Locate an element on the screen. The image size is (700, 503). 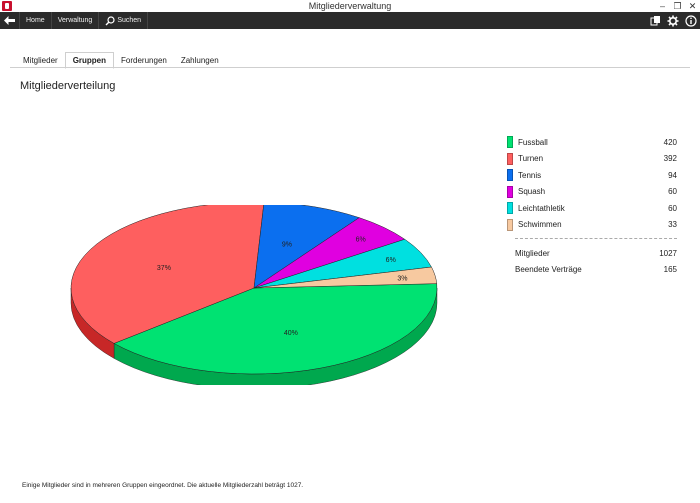
tab-mitglieder: Mitglieder is located at coordinates (40, 60).